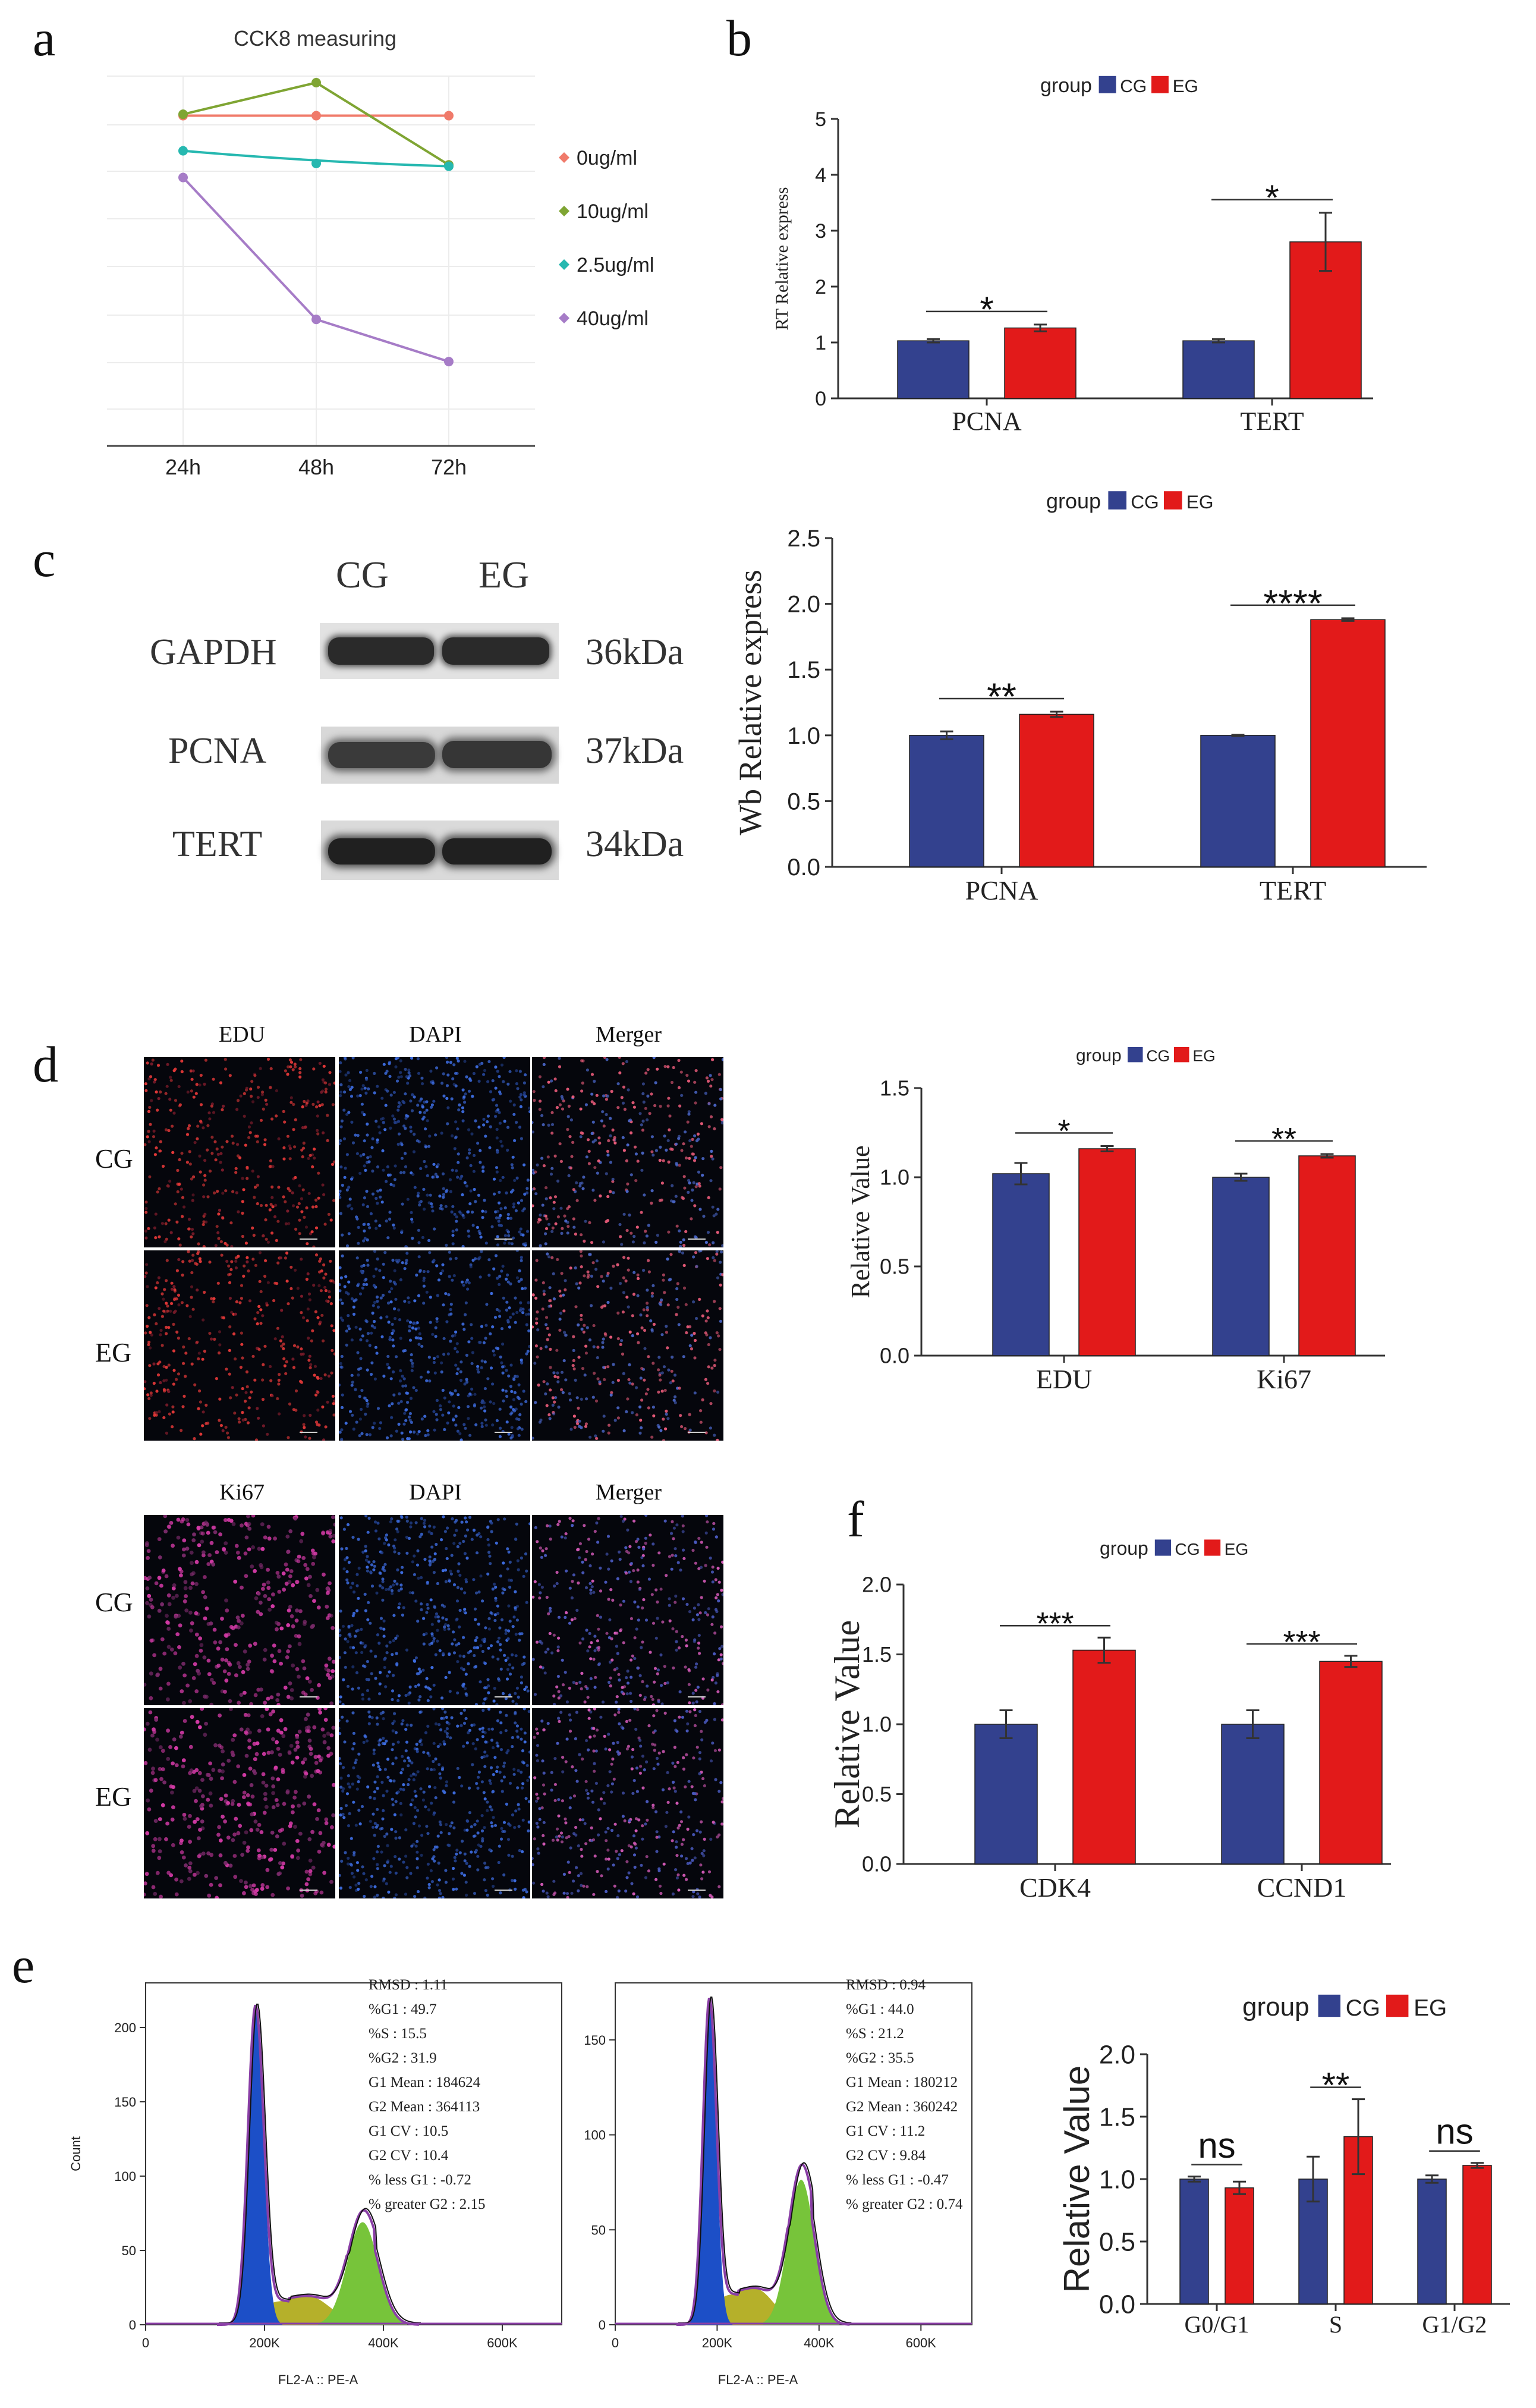 The width and height of the screenshot is (1536, 2408). Describe the element at coordinates (44, 38) in the screenshot. I see `panel-letter-a: a` at that location.